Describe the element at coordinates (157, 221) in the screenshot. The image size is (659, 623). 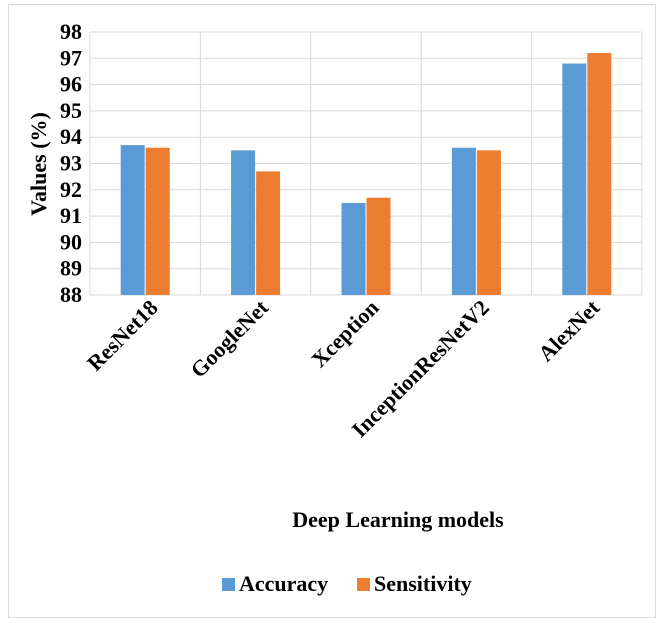
I see `bar-sensitivity-resnet18` at that location.